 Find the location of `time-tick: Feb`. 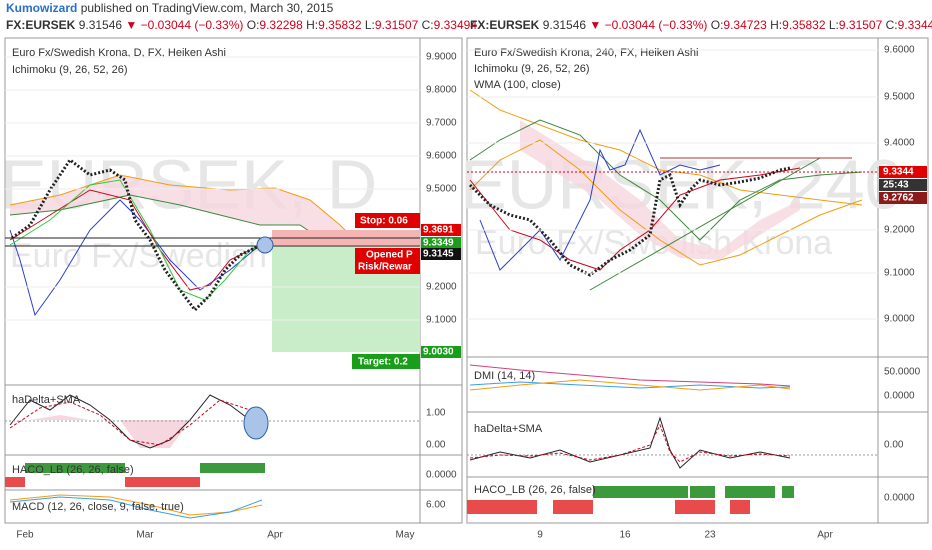

time-tick: Feb is located at coordinates (25, 535).